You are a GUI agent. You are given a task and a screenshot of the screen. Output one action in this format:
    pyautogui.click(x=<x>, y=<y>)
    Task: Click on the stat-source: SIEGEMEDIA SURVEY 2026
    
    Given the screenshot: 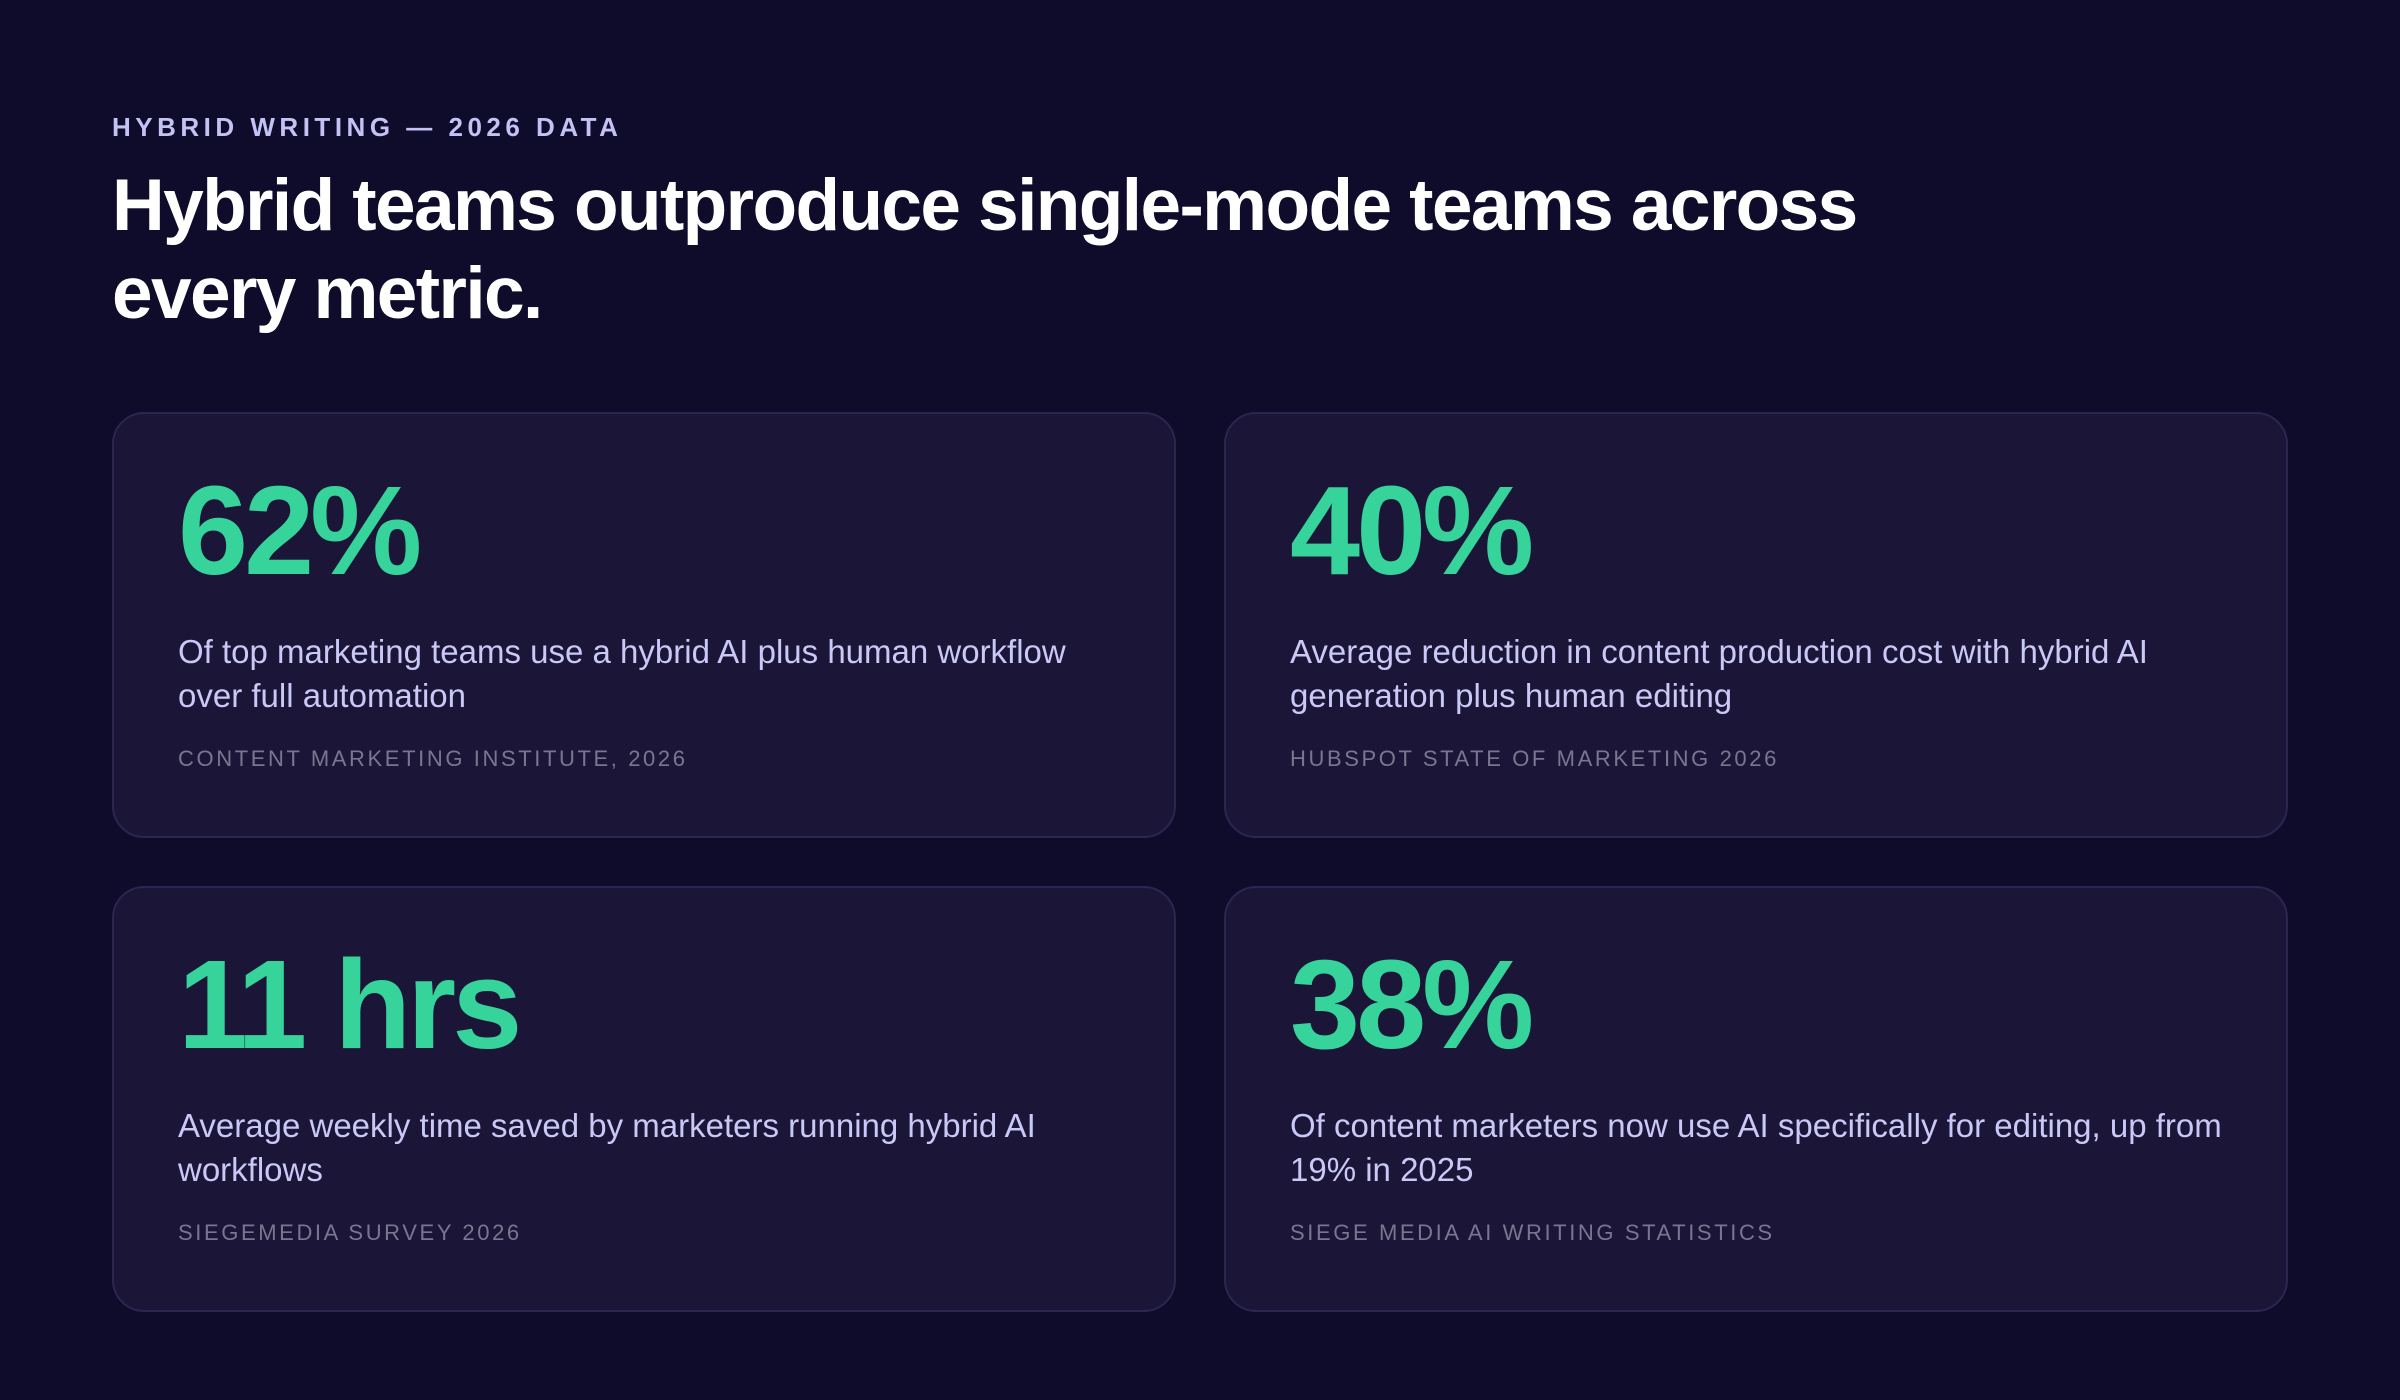 What is the action you would take?
    pyautogui.click(x=350, y=1232)
    